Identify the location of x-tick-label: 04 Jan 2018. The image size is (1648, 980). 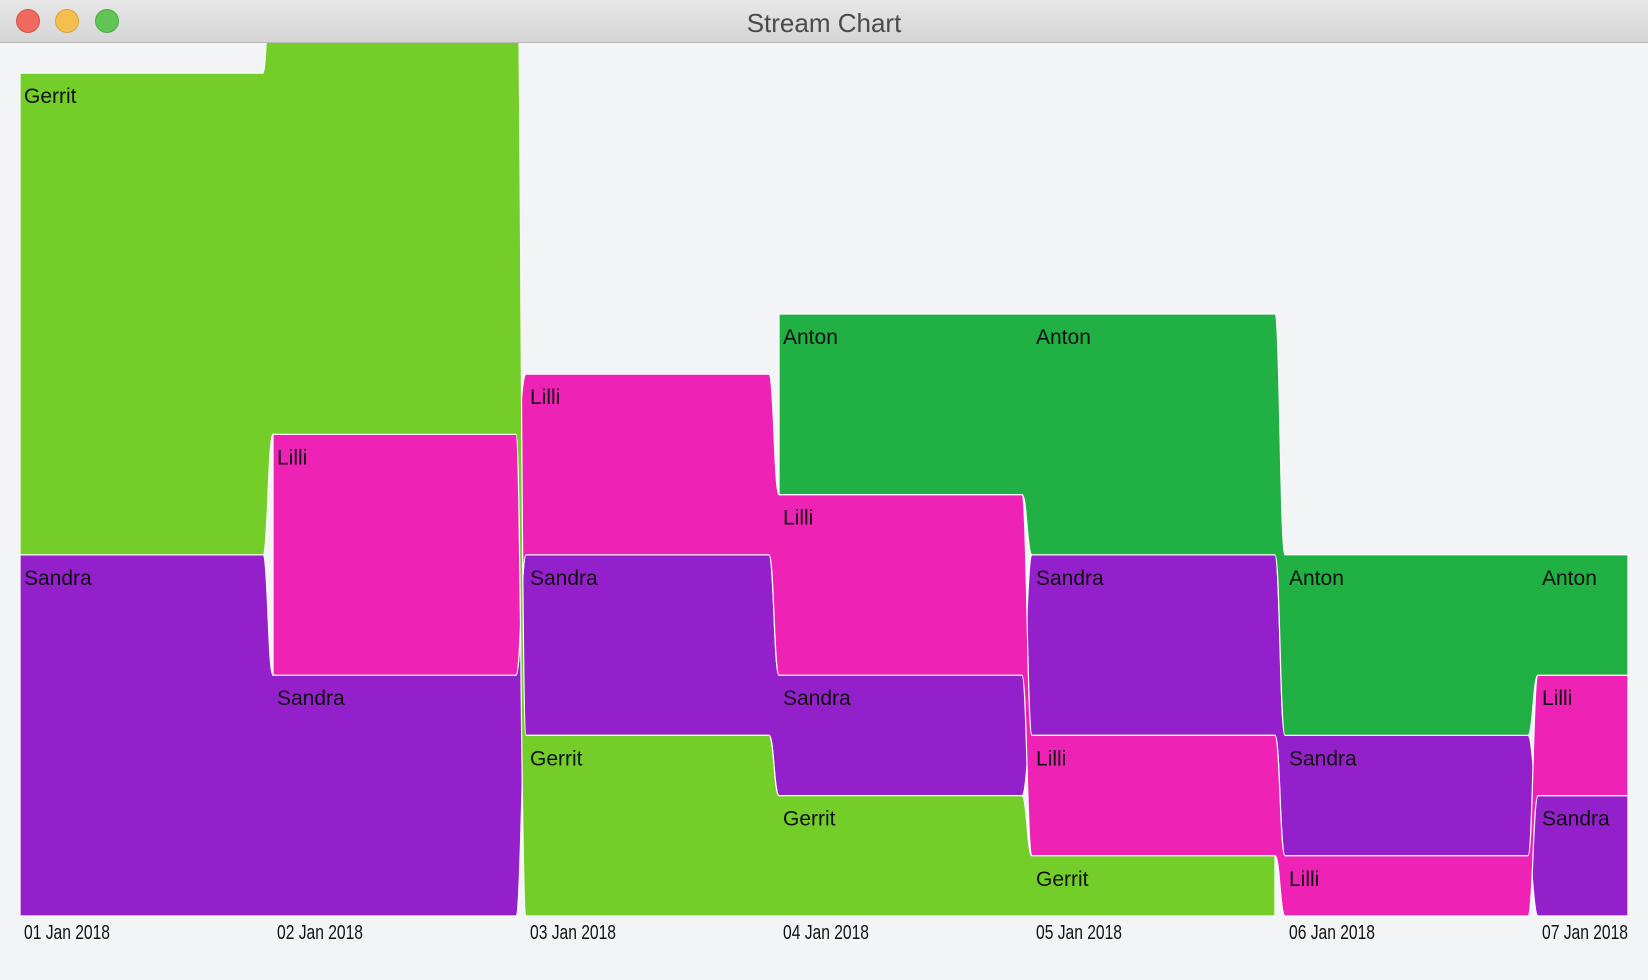
(826, 933).